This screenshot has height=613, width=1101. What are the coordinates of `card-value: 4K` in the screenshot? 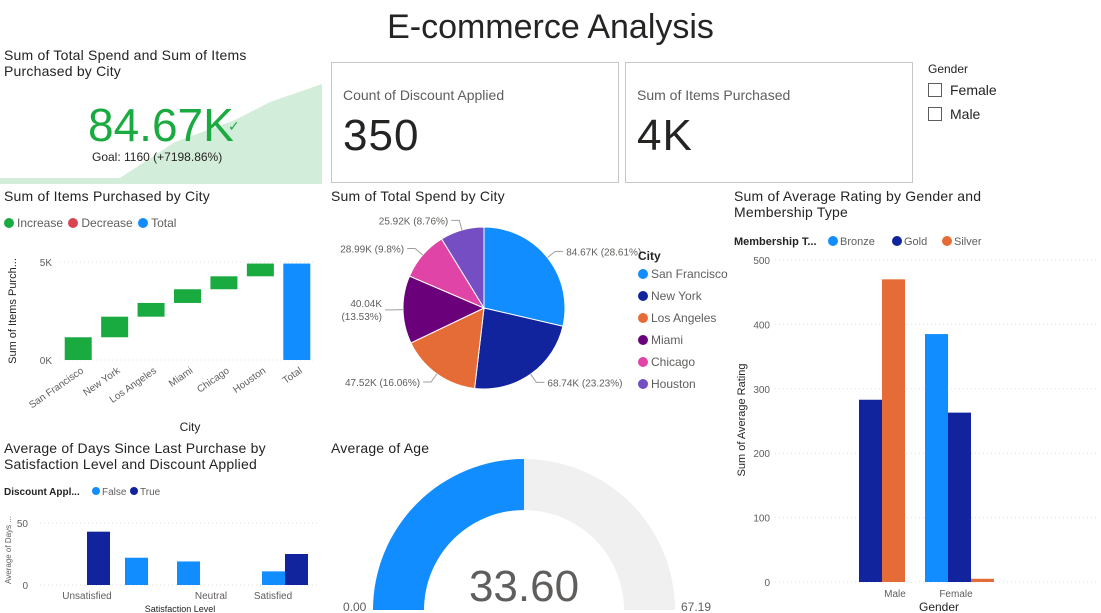 It's located at (665, 135).